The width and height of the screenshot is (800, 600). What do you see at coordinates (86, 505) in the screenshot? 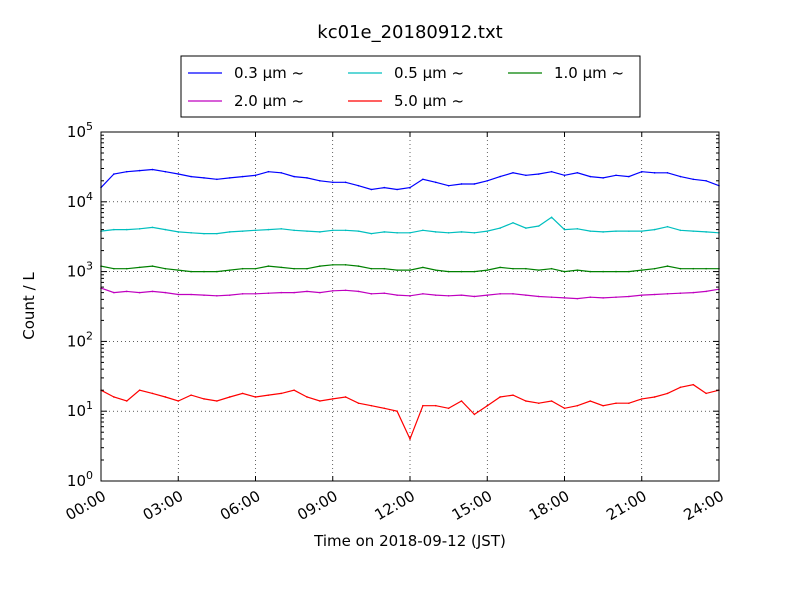
I see `x-tick-label: 00:00` at bounding box center [86, 505].